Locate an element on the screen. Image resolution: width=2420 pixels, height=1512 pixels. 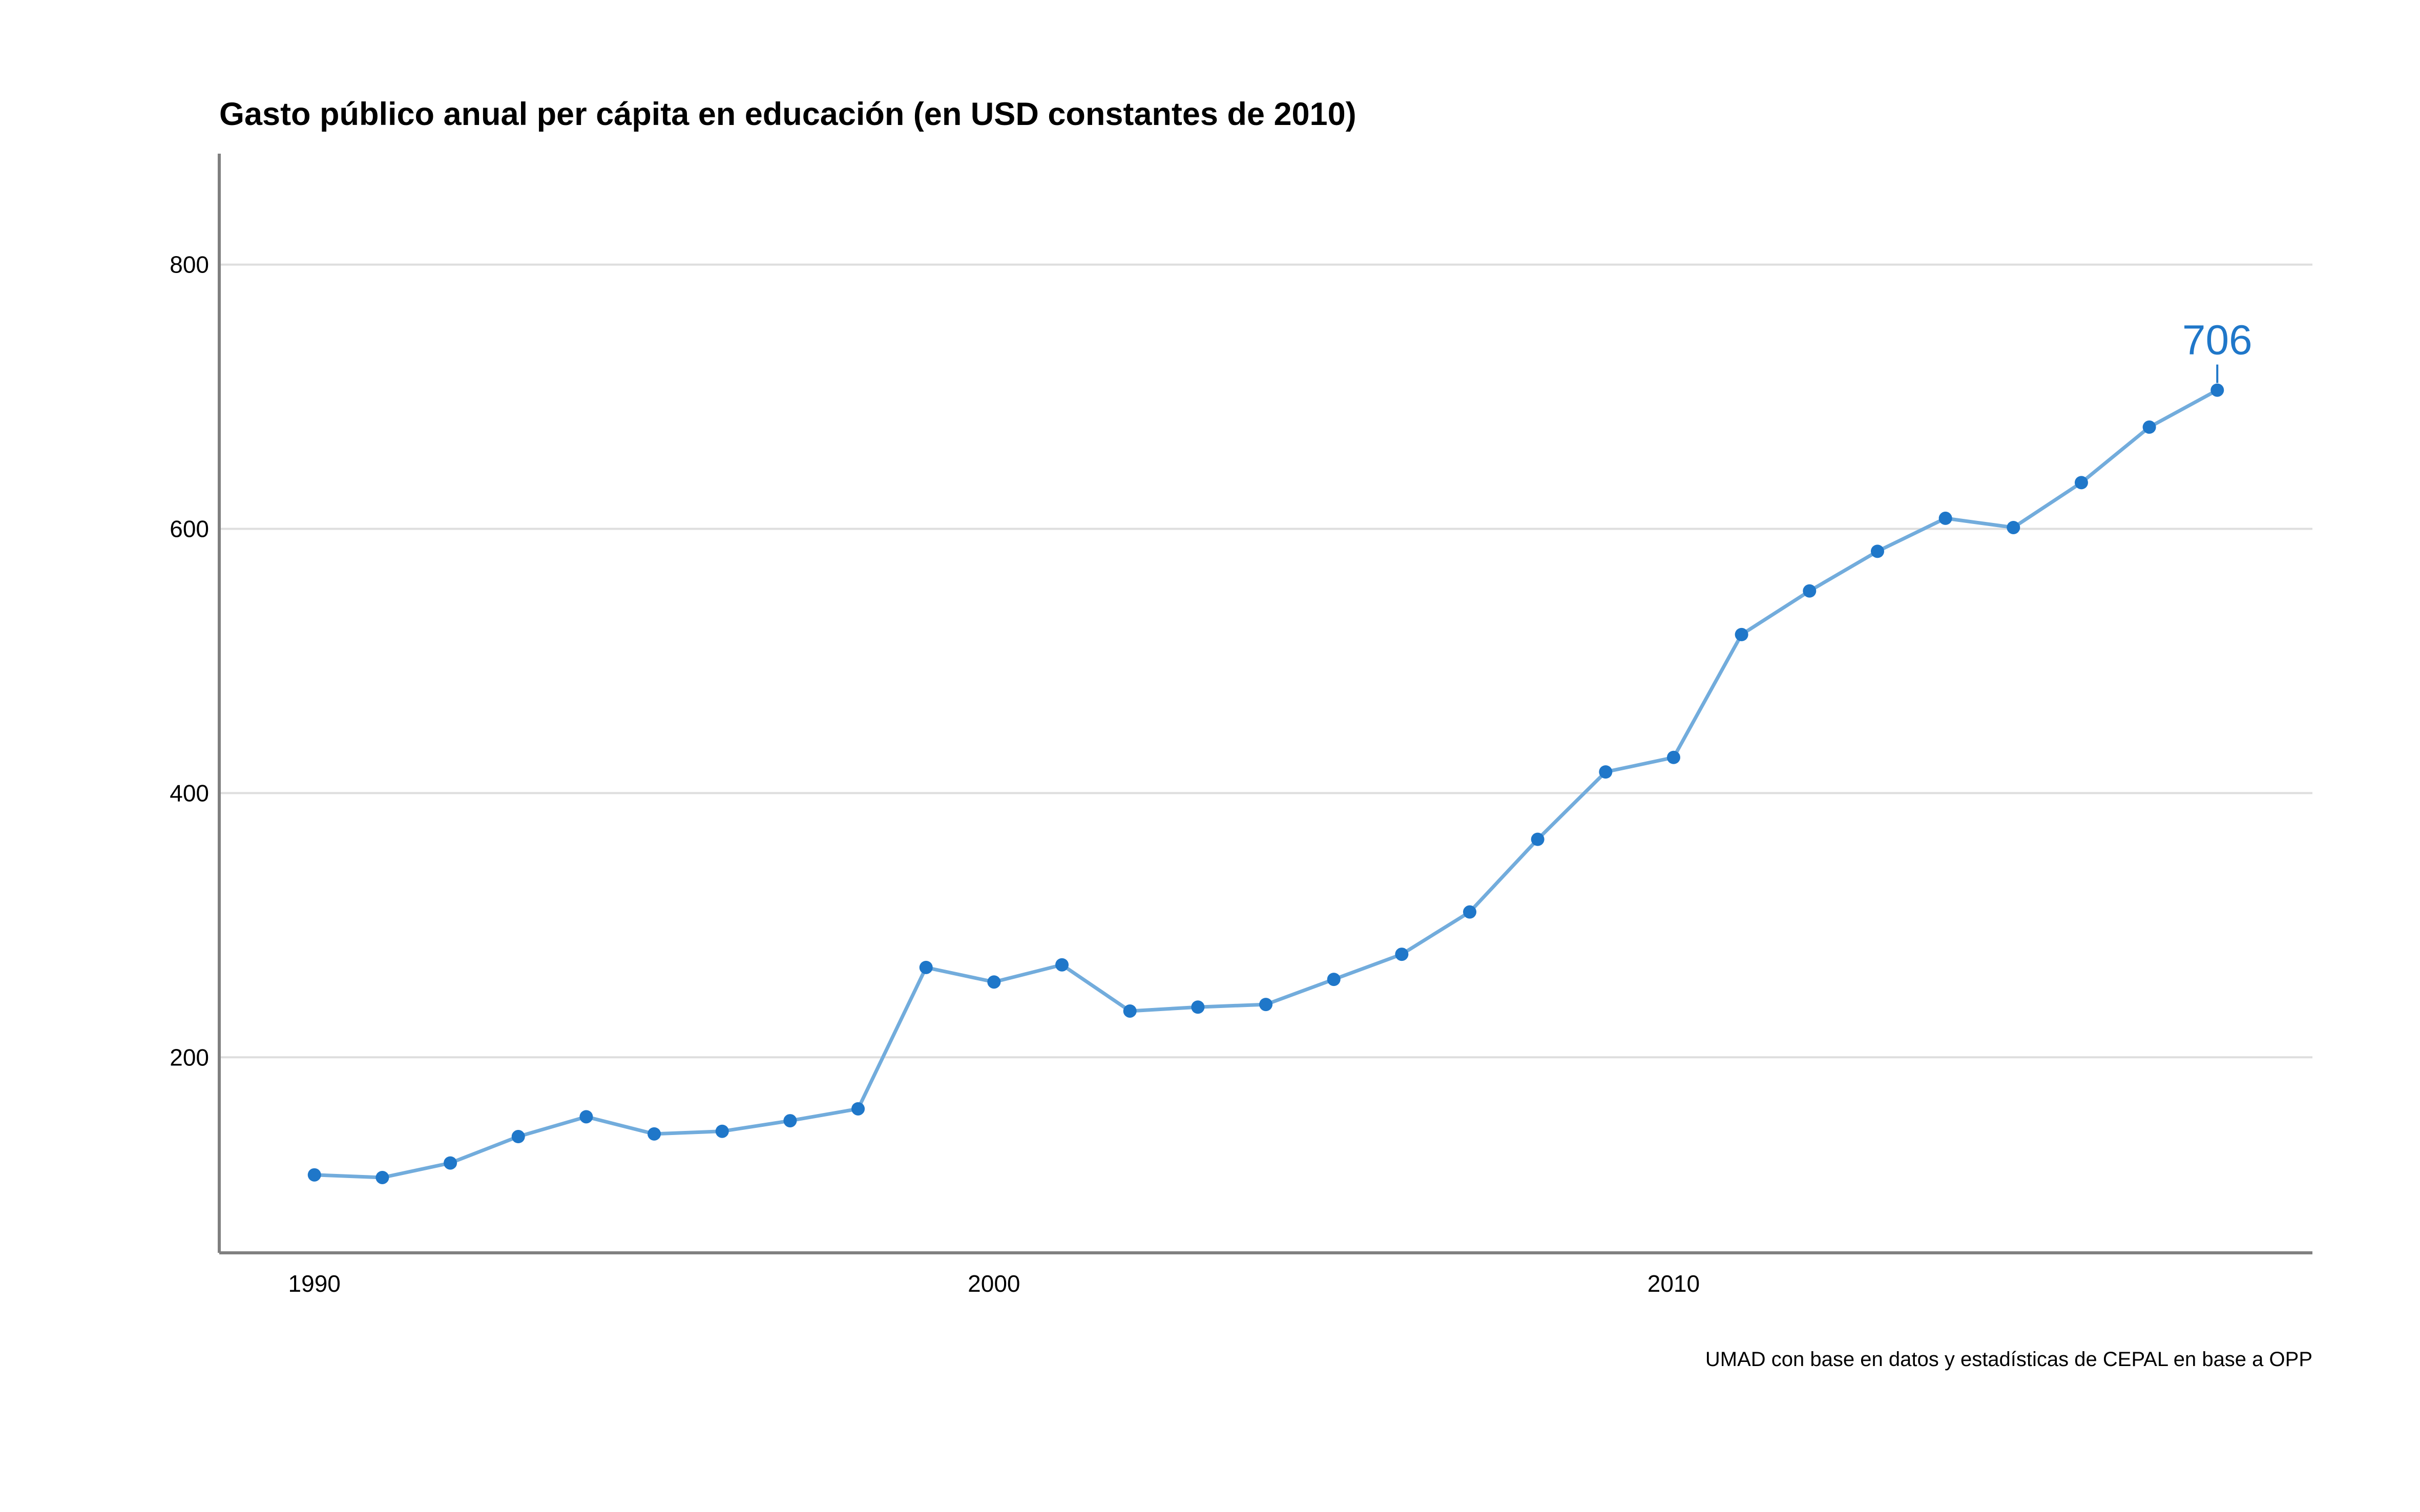
annotation-label-2018: 706 is located at coordinates (2217, 340).